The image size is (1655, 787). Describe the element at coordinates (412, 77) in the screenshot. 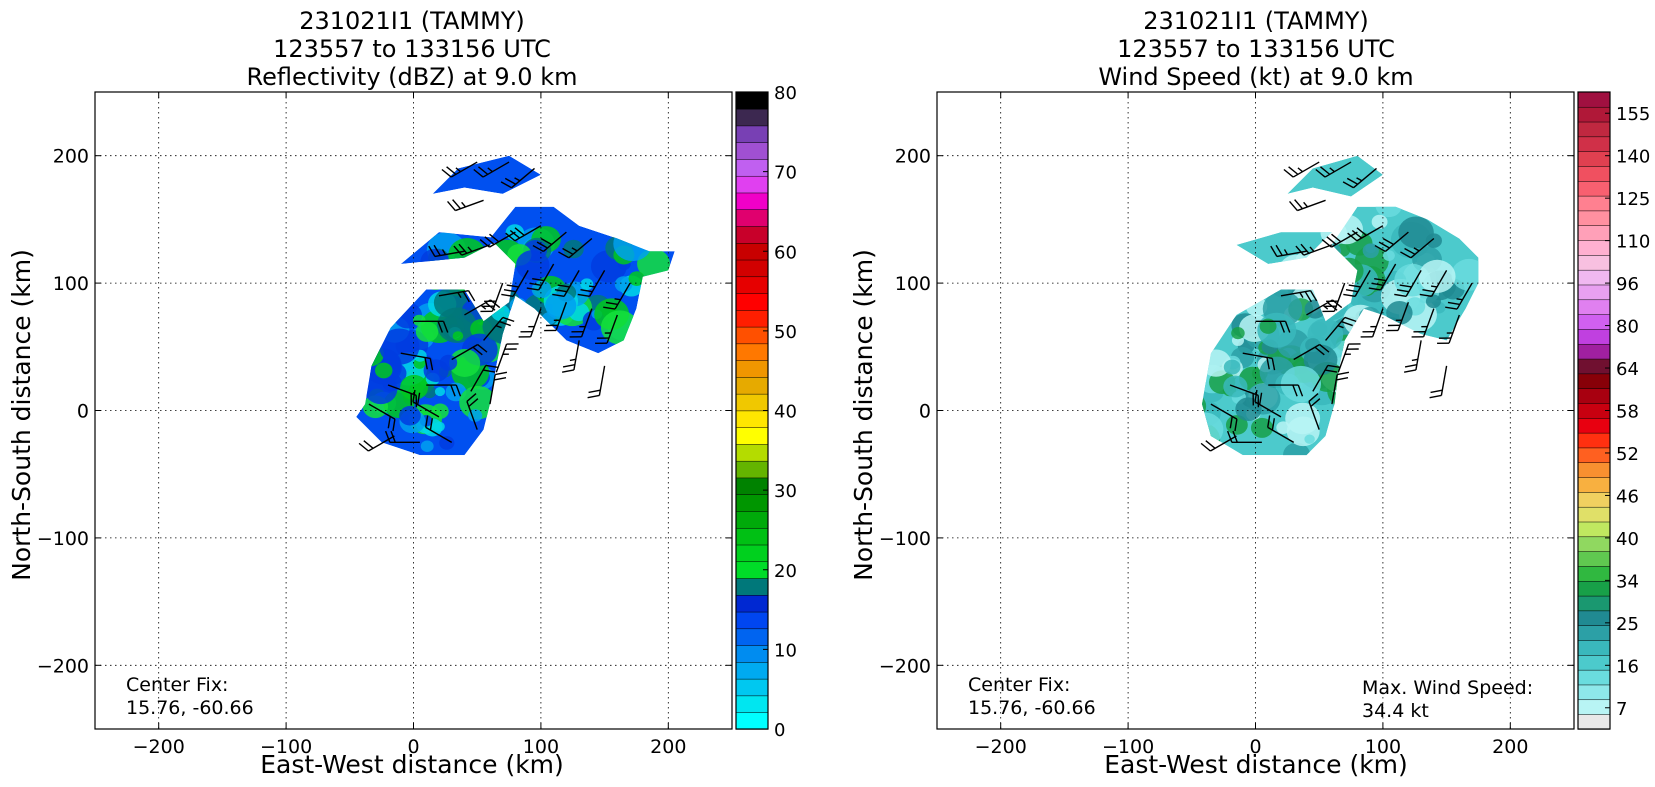

I see `title-line-3: Reflectivity (dBZ) at 9.0 km` at that location.